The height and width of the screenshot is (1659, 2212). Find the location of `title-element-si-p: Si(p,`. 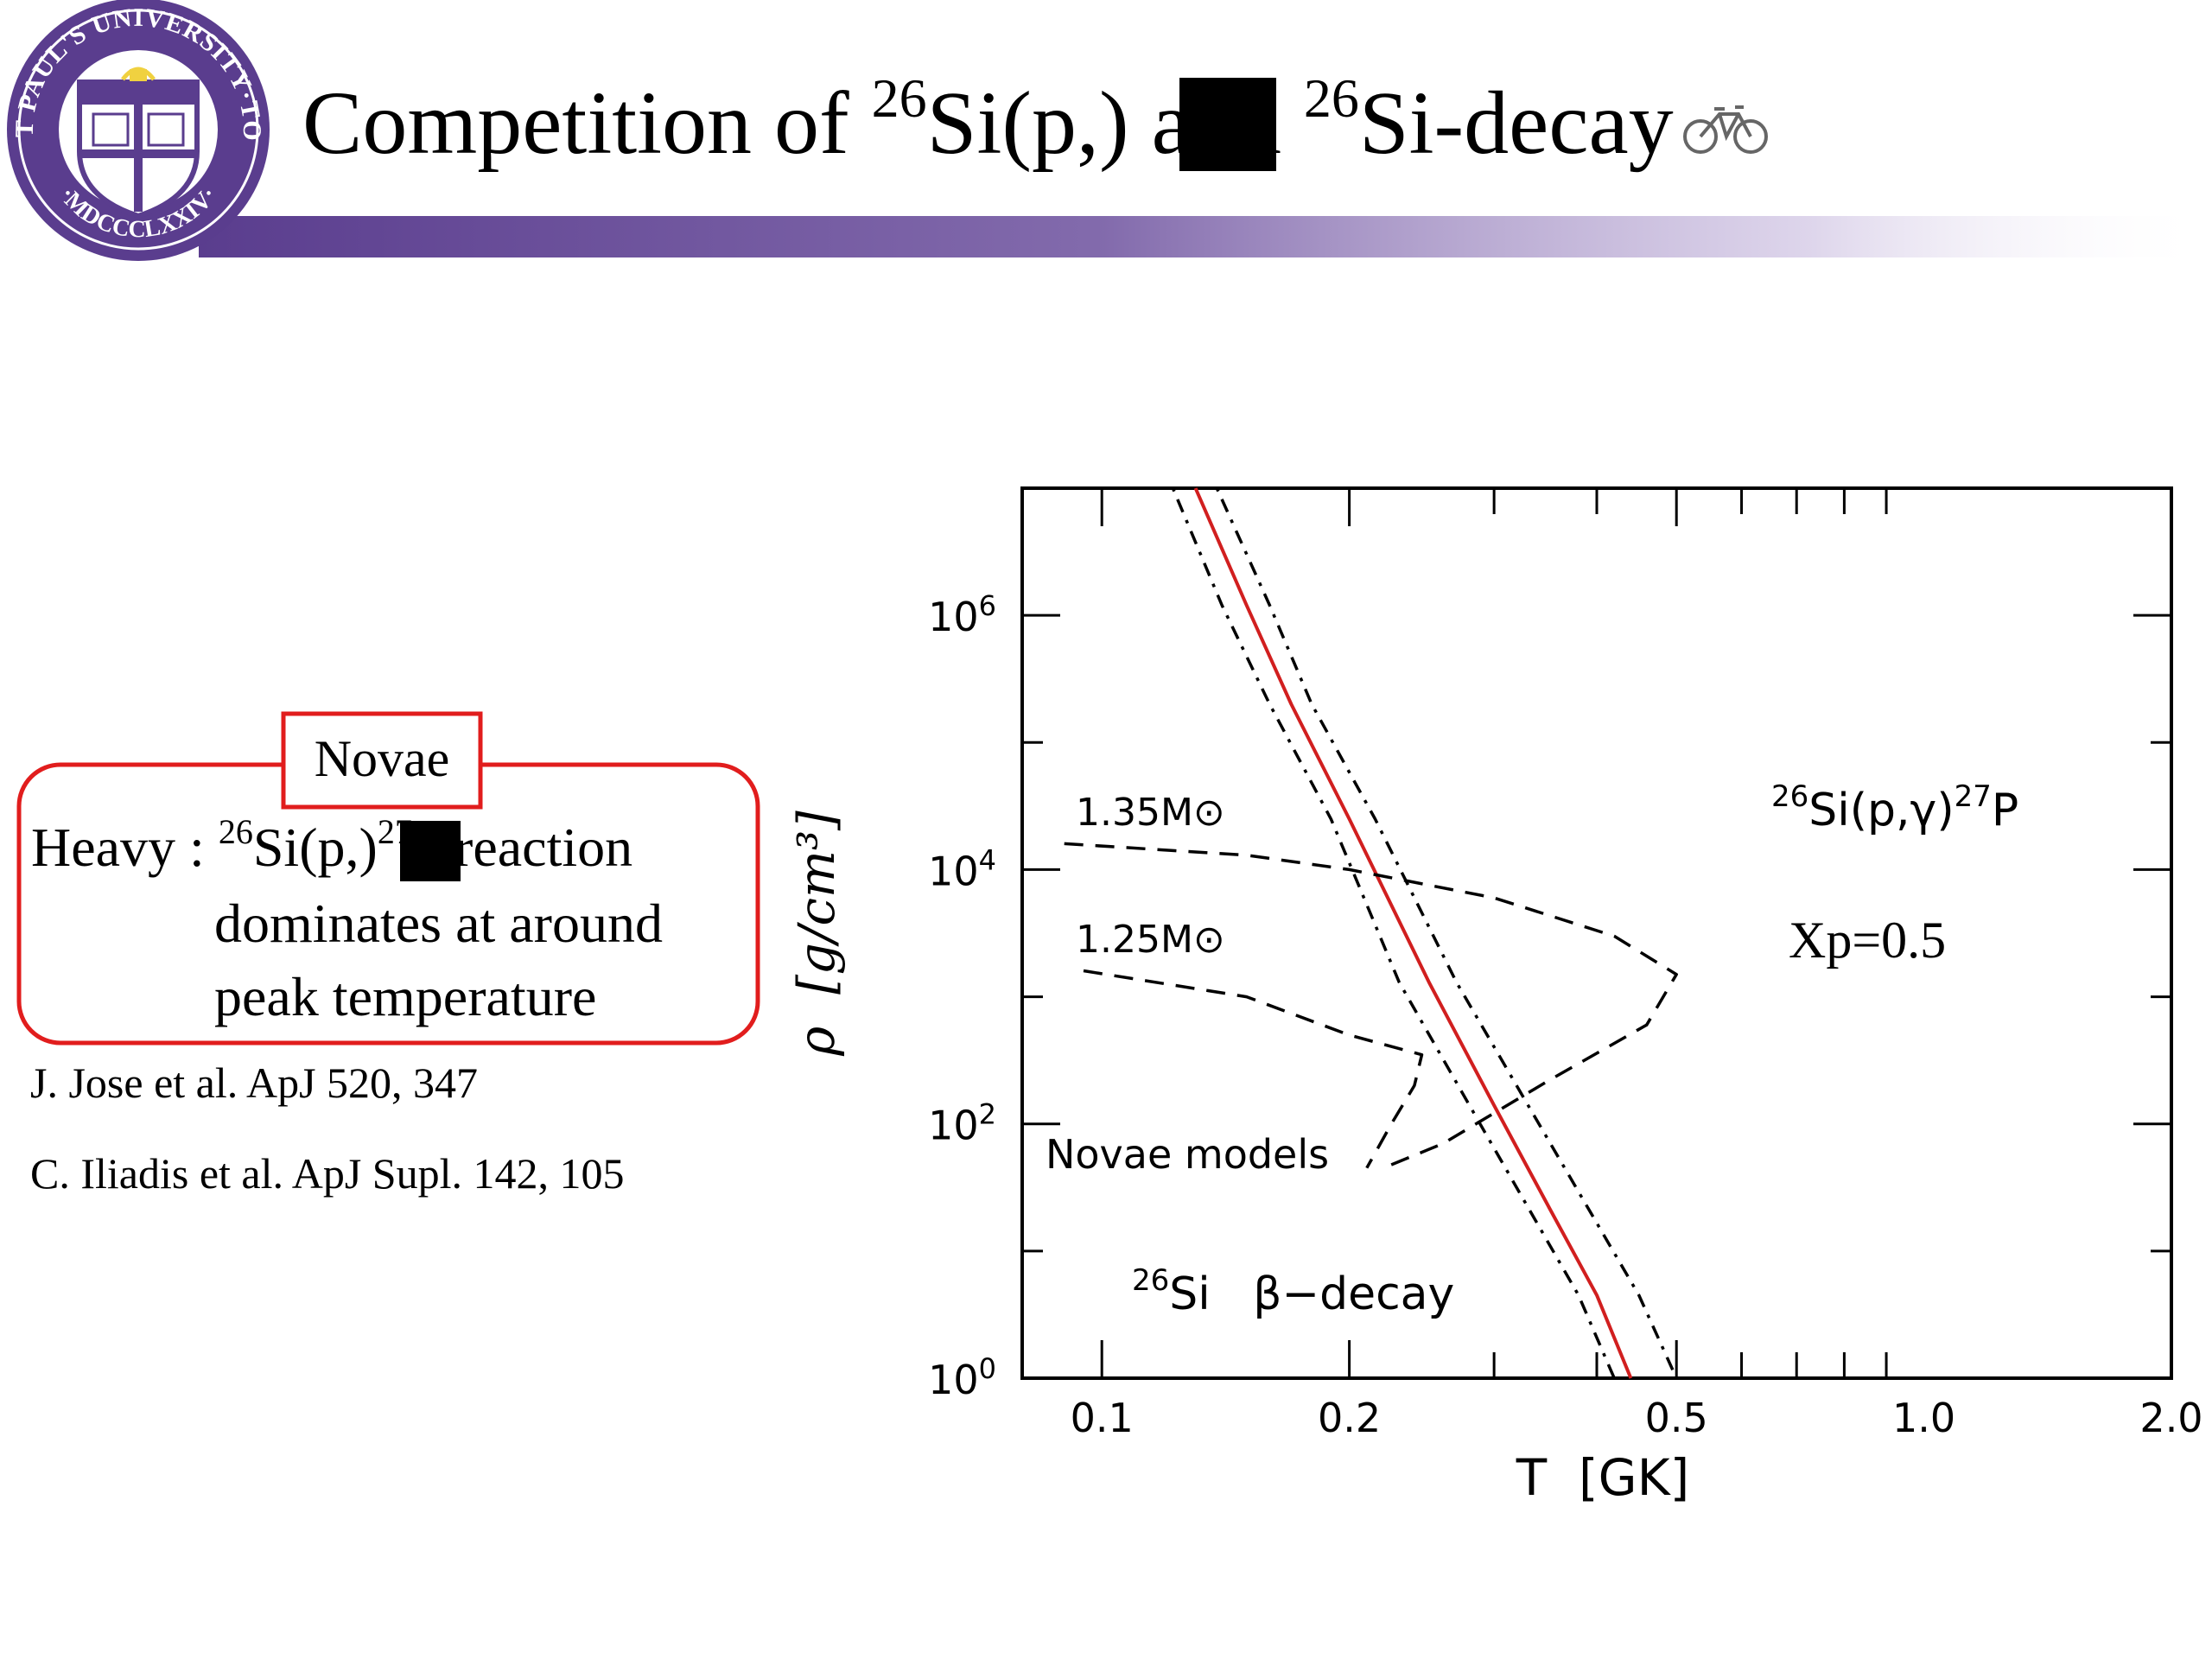

title-element-si-p: Si(p, is located at coordinates (1013, 123).